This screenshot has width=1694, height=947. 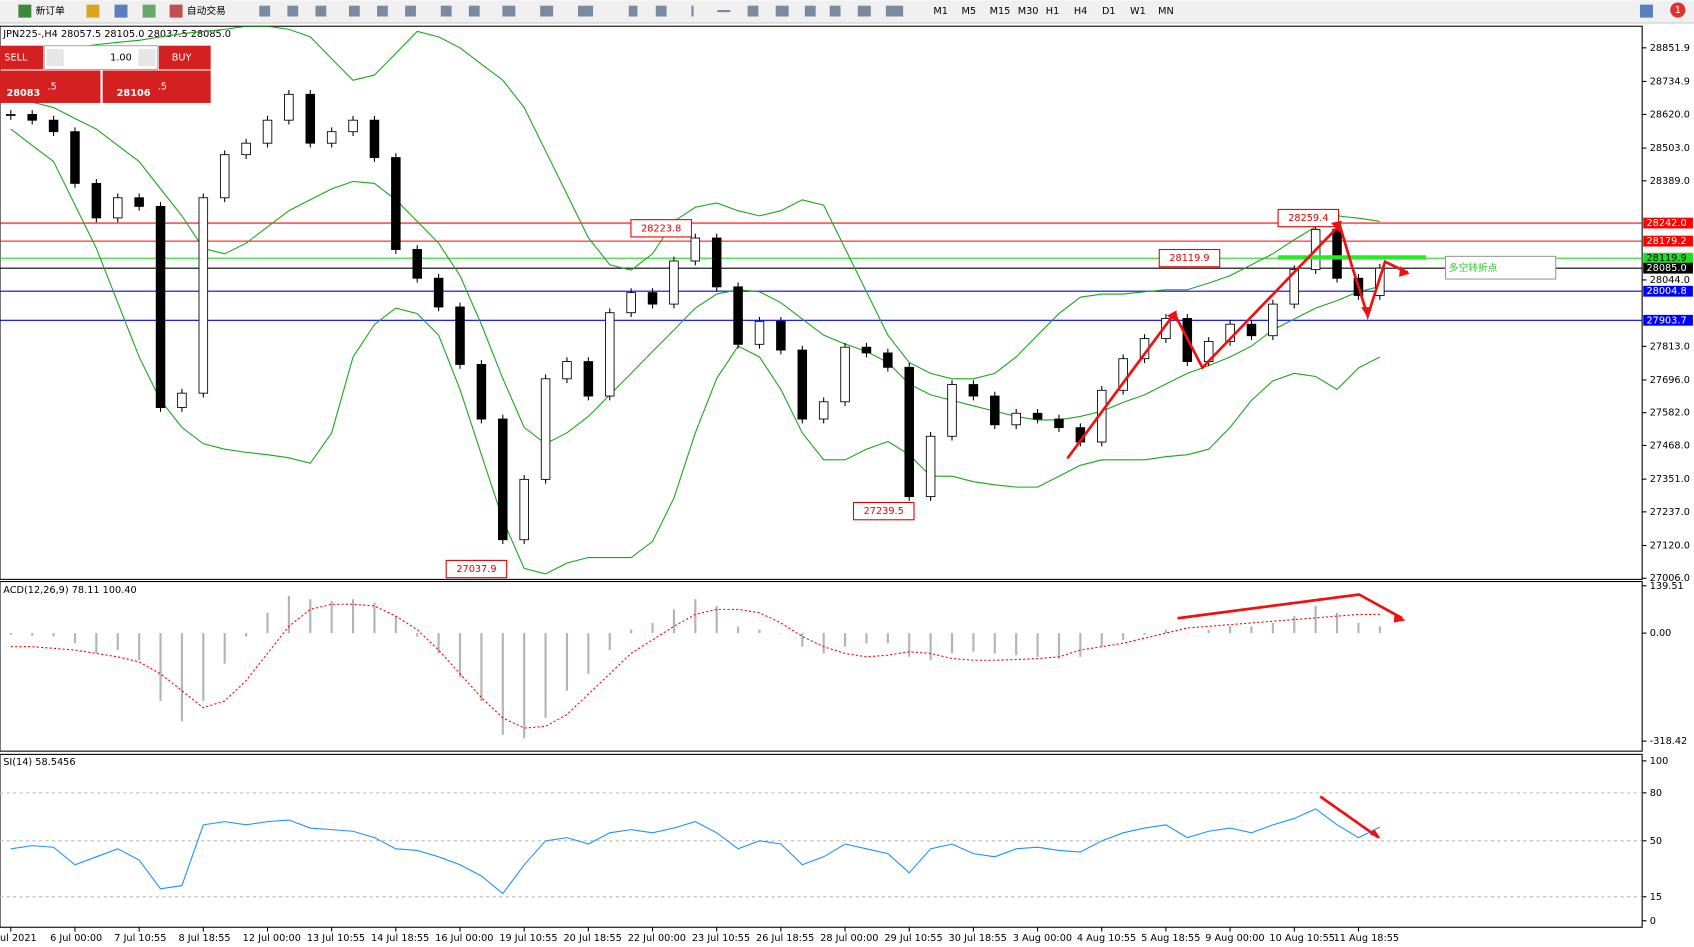 What do you see at coordinates (1656, 793) in the screenshot?
I see `y-tick-label: 80` at bounding box center [1656, 793].